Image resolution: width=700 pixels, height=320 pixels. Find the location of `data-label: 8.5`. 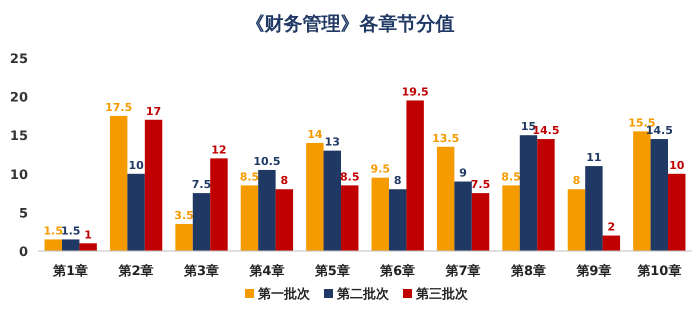

data-label: 8.5 is located at coordinates (511, 177).